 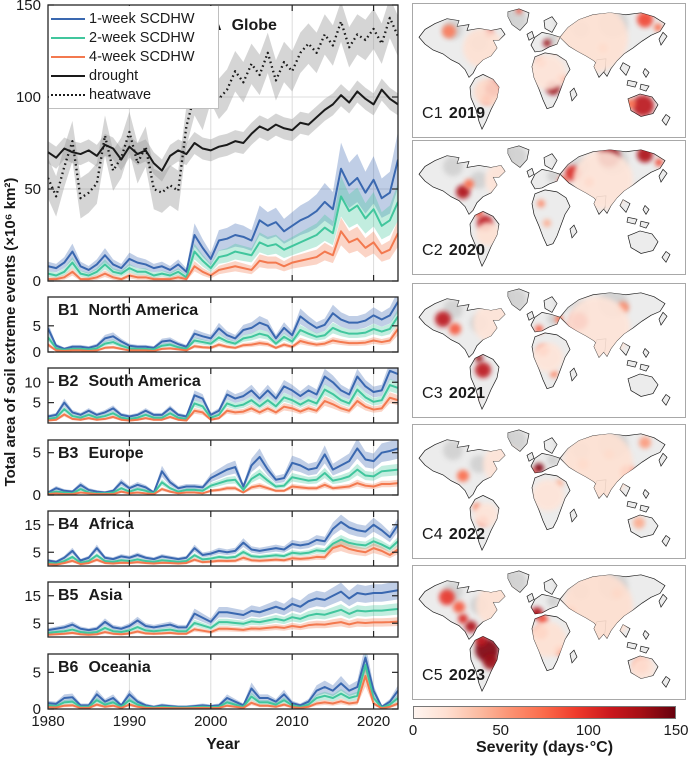 I want to click on legend-item: 1-week SCDHW, so click(x=134, y=18).